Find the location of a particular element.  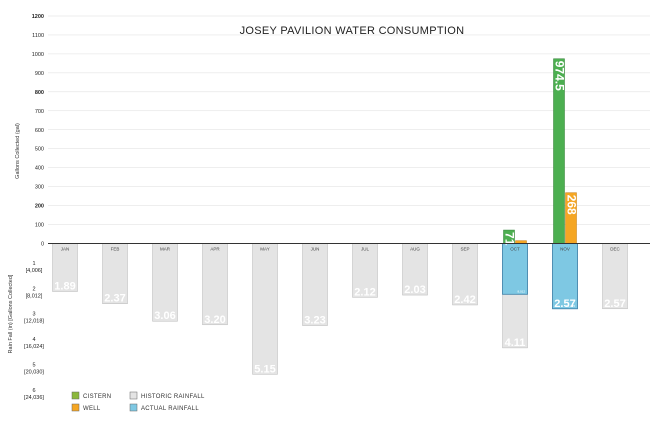

historic-value-label: 2.37 is located at coordinates (114, 299).